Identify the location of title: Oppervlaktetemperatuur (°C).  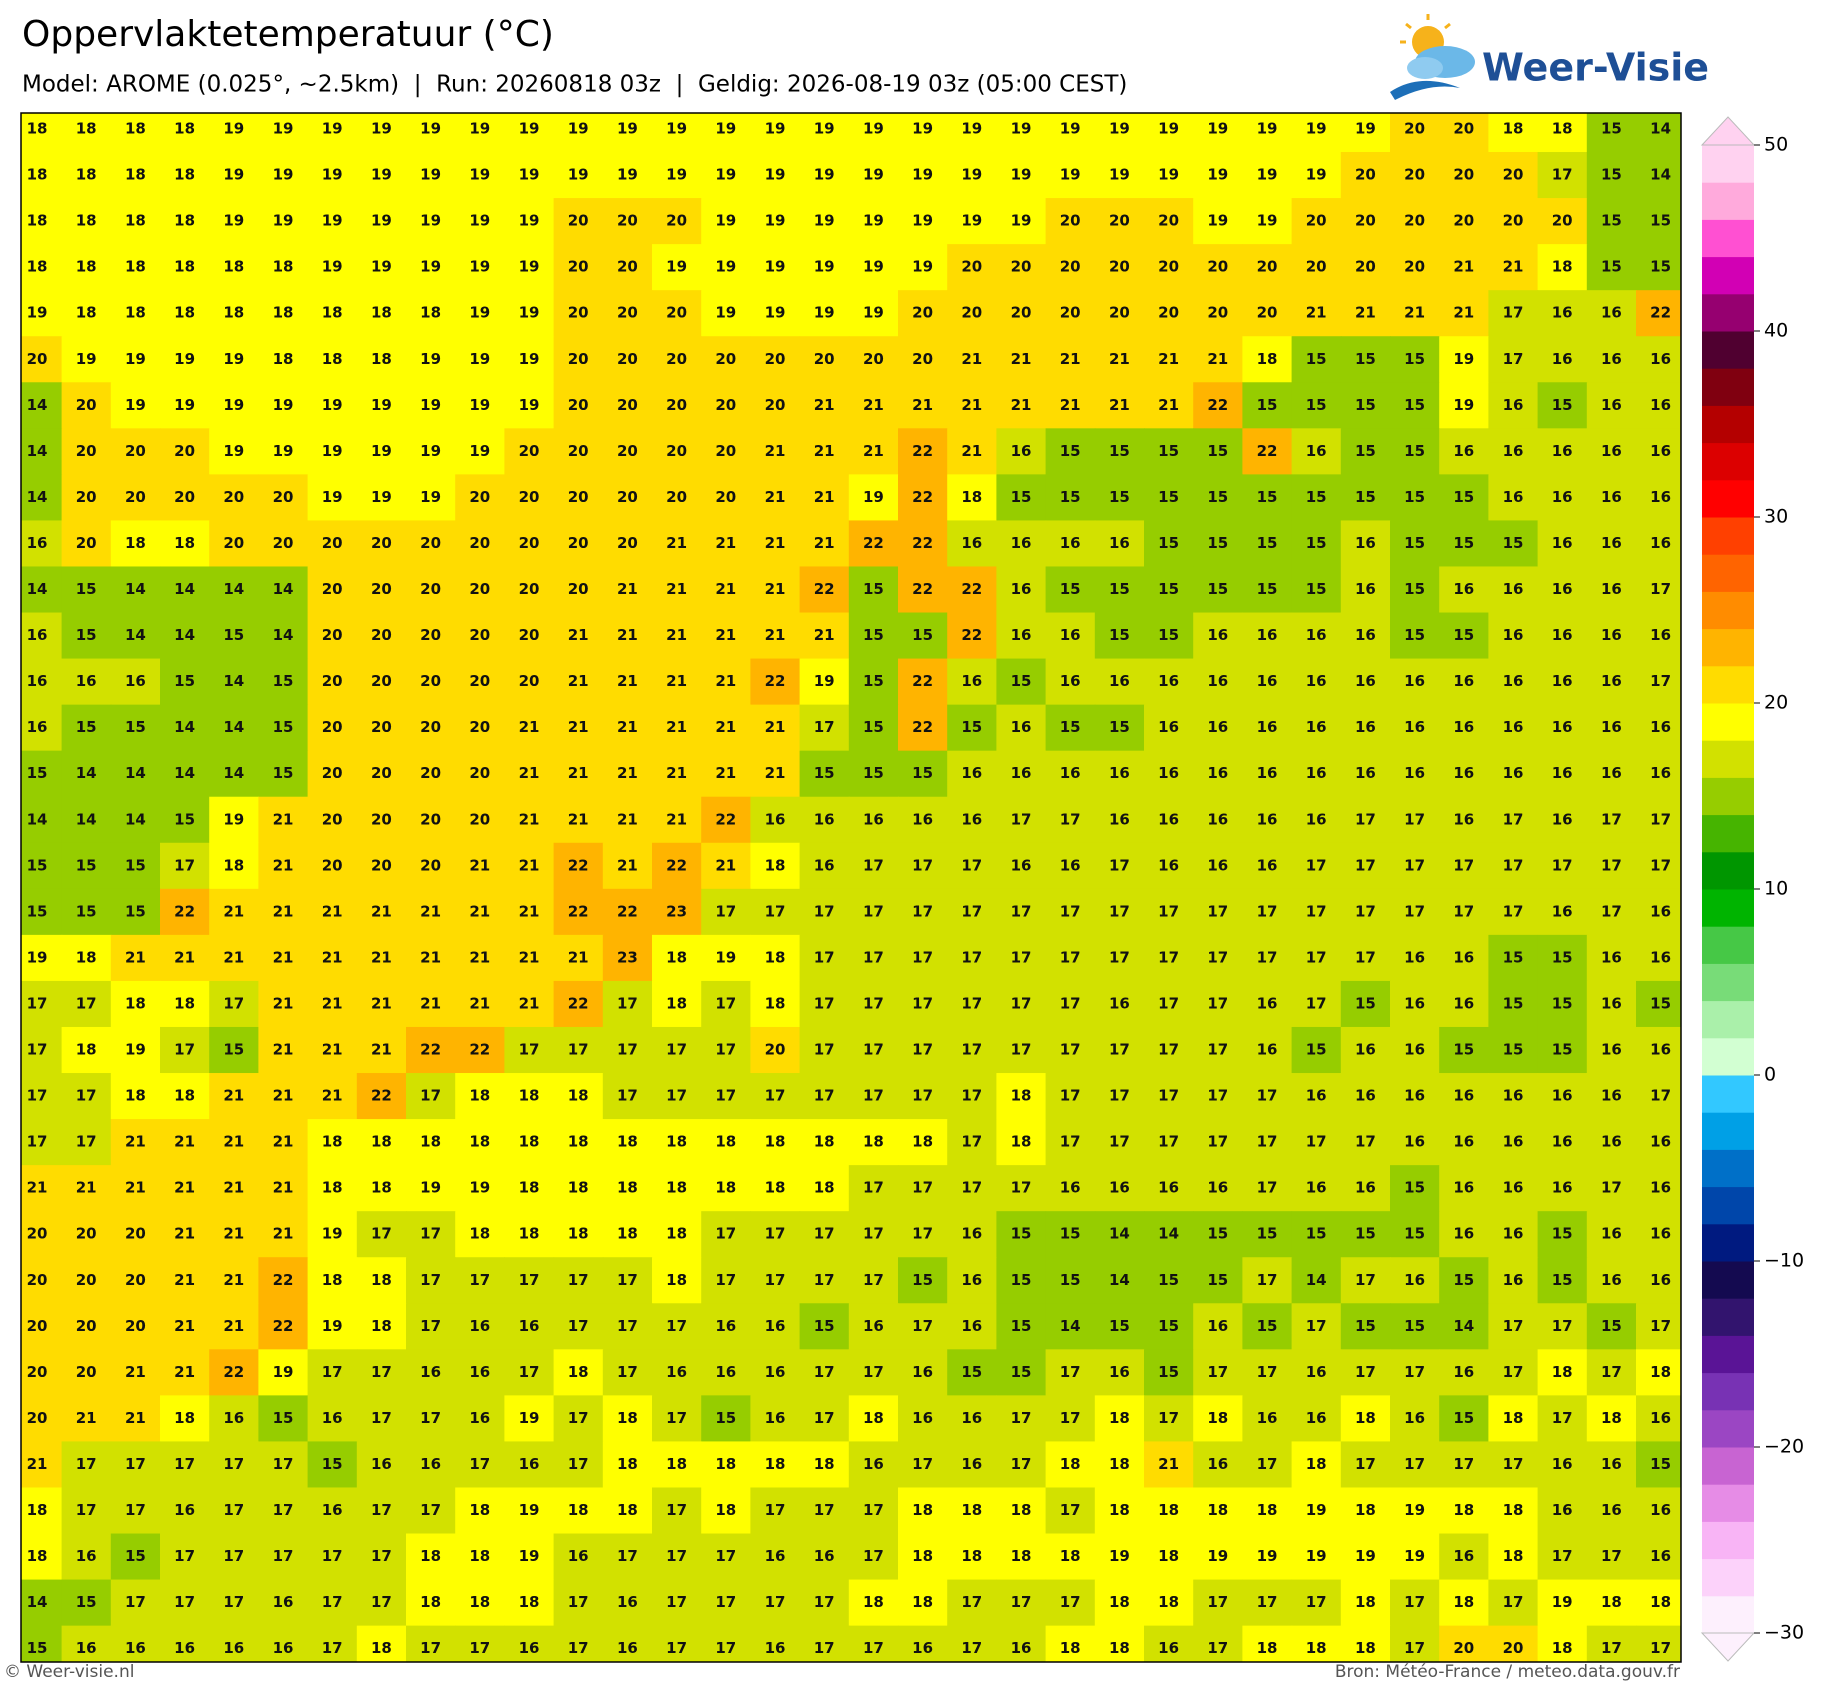
(288, 34).